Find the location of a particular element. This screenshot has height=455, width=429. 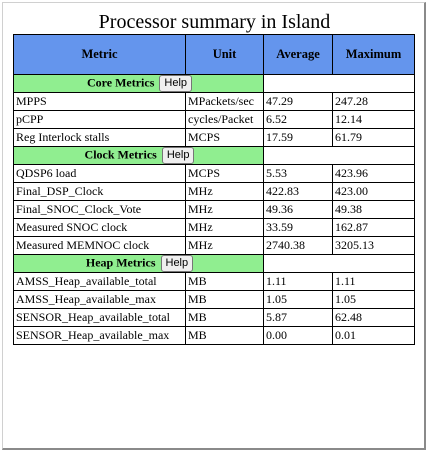

page-title: Processor summary in Island is located at coordinates (214, 22).